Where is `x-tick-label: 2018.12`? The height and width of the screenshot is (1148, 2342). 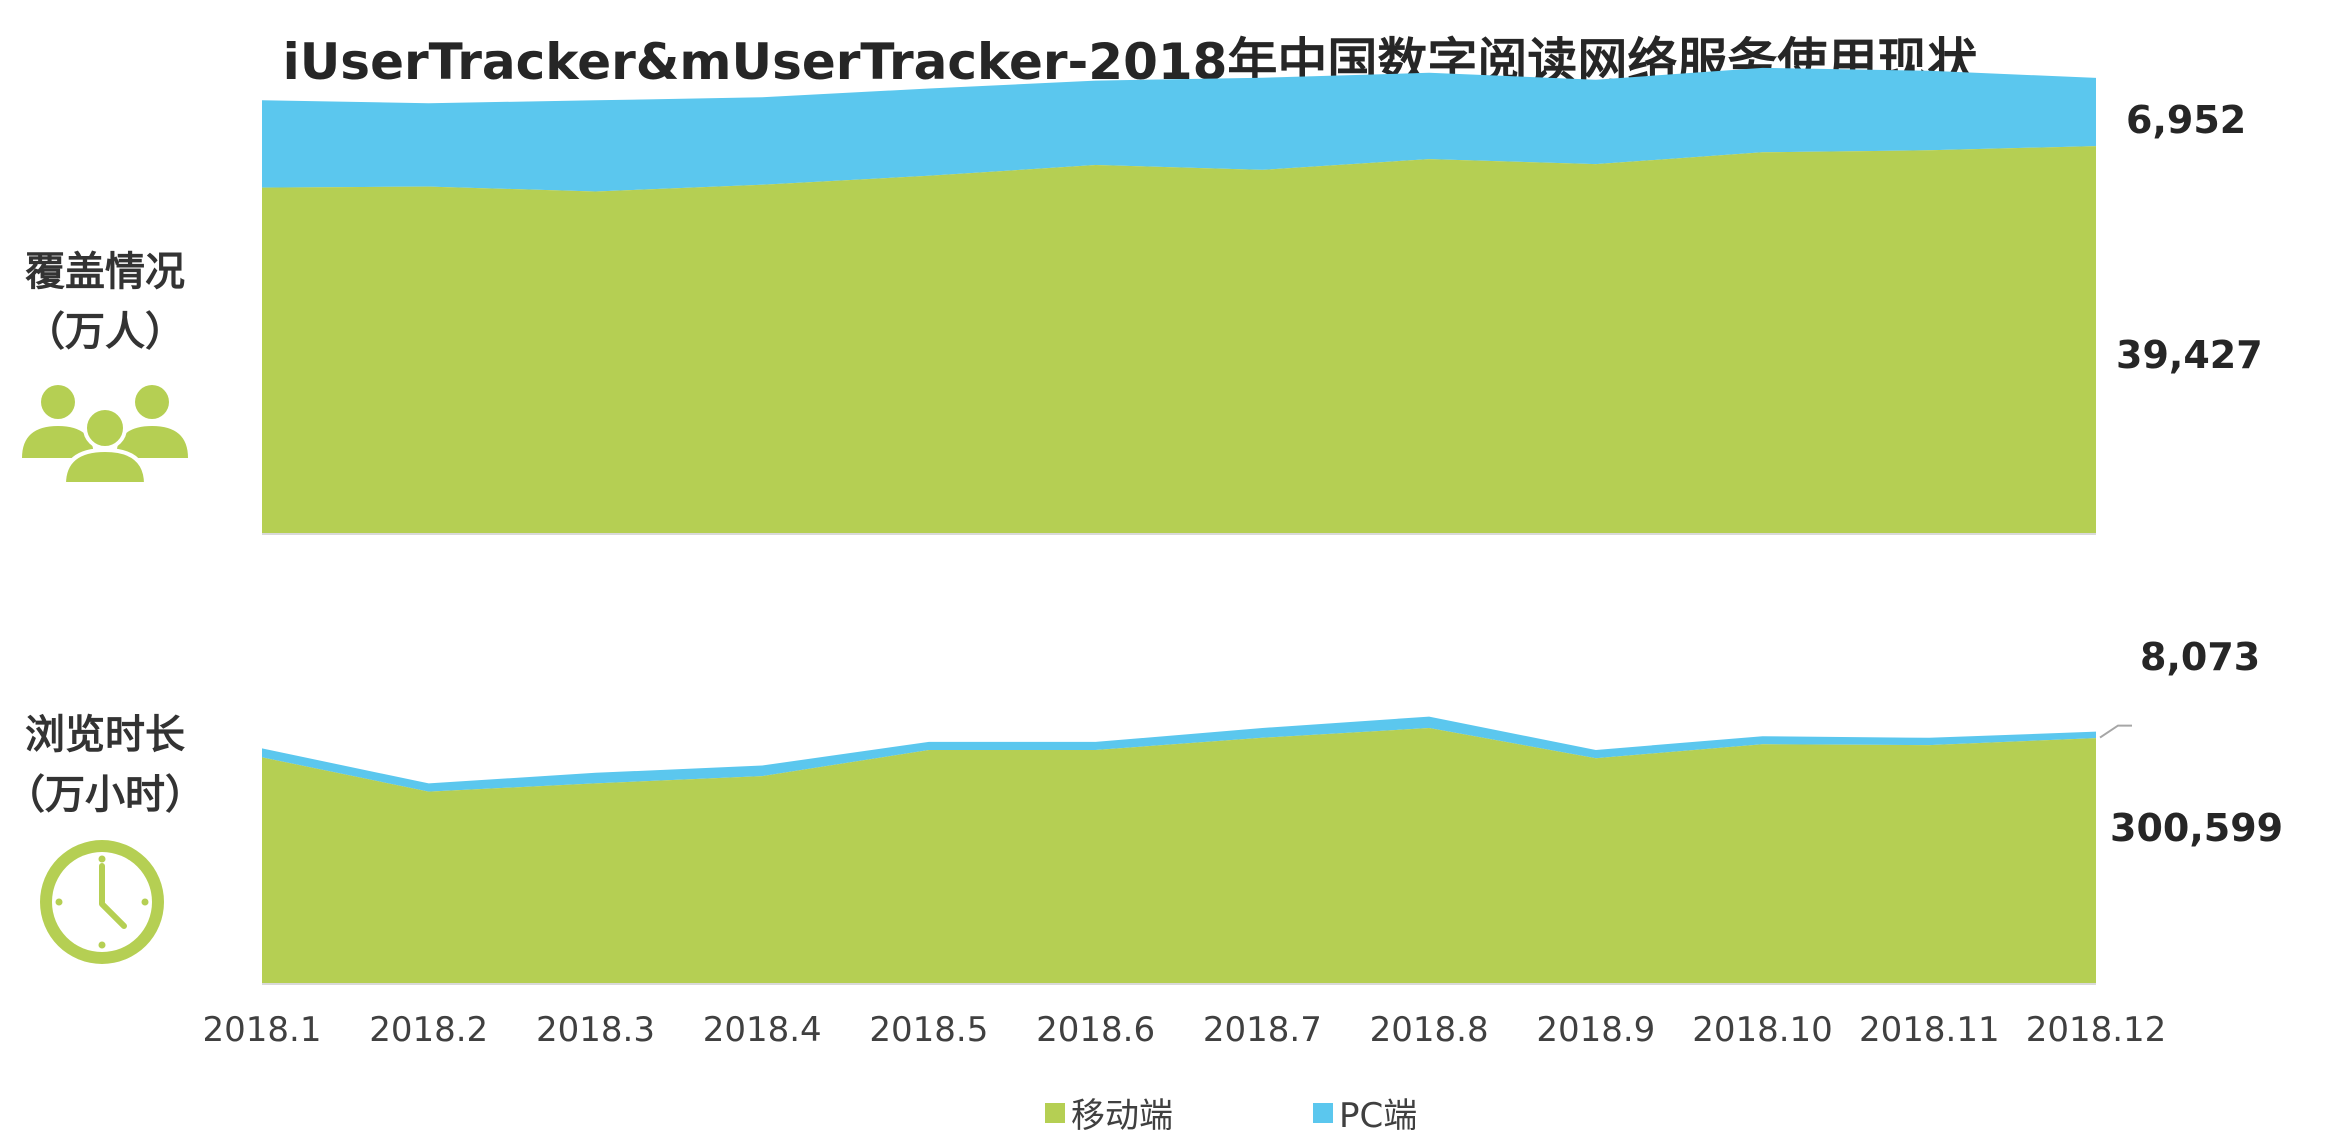 x-tick-label: 2018.12 is located at coordinates (2096, 1030).